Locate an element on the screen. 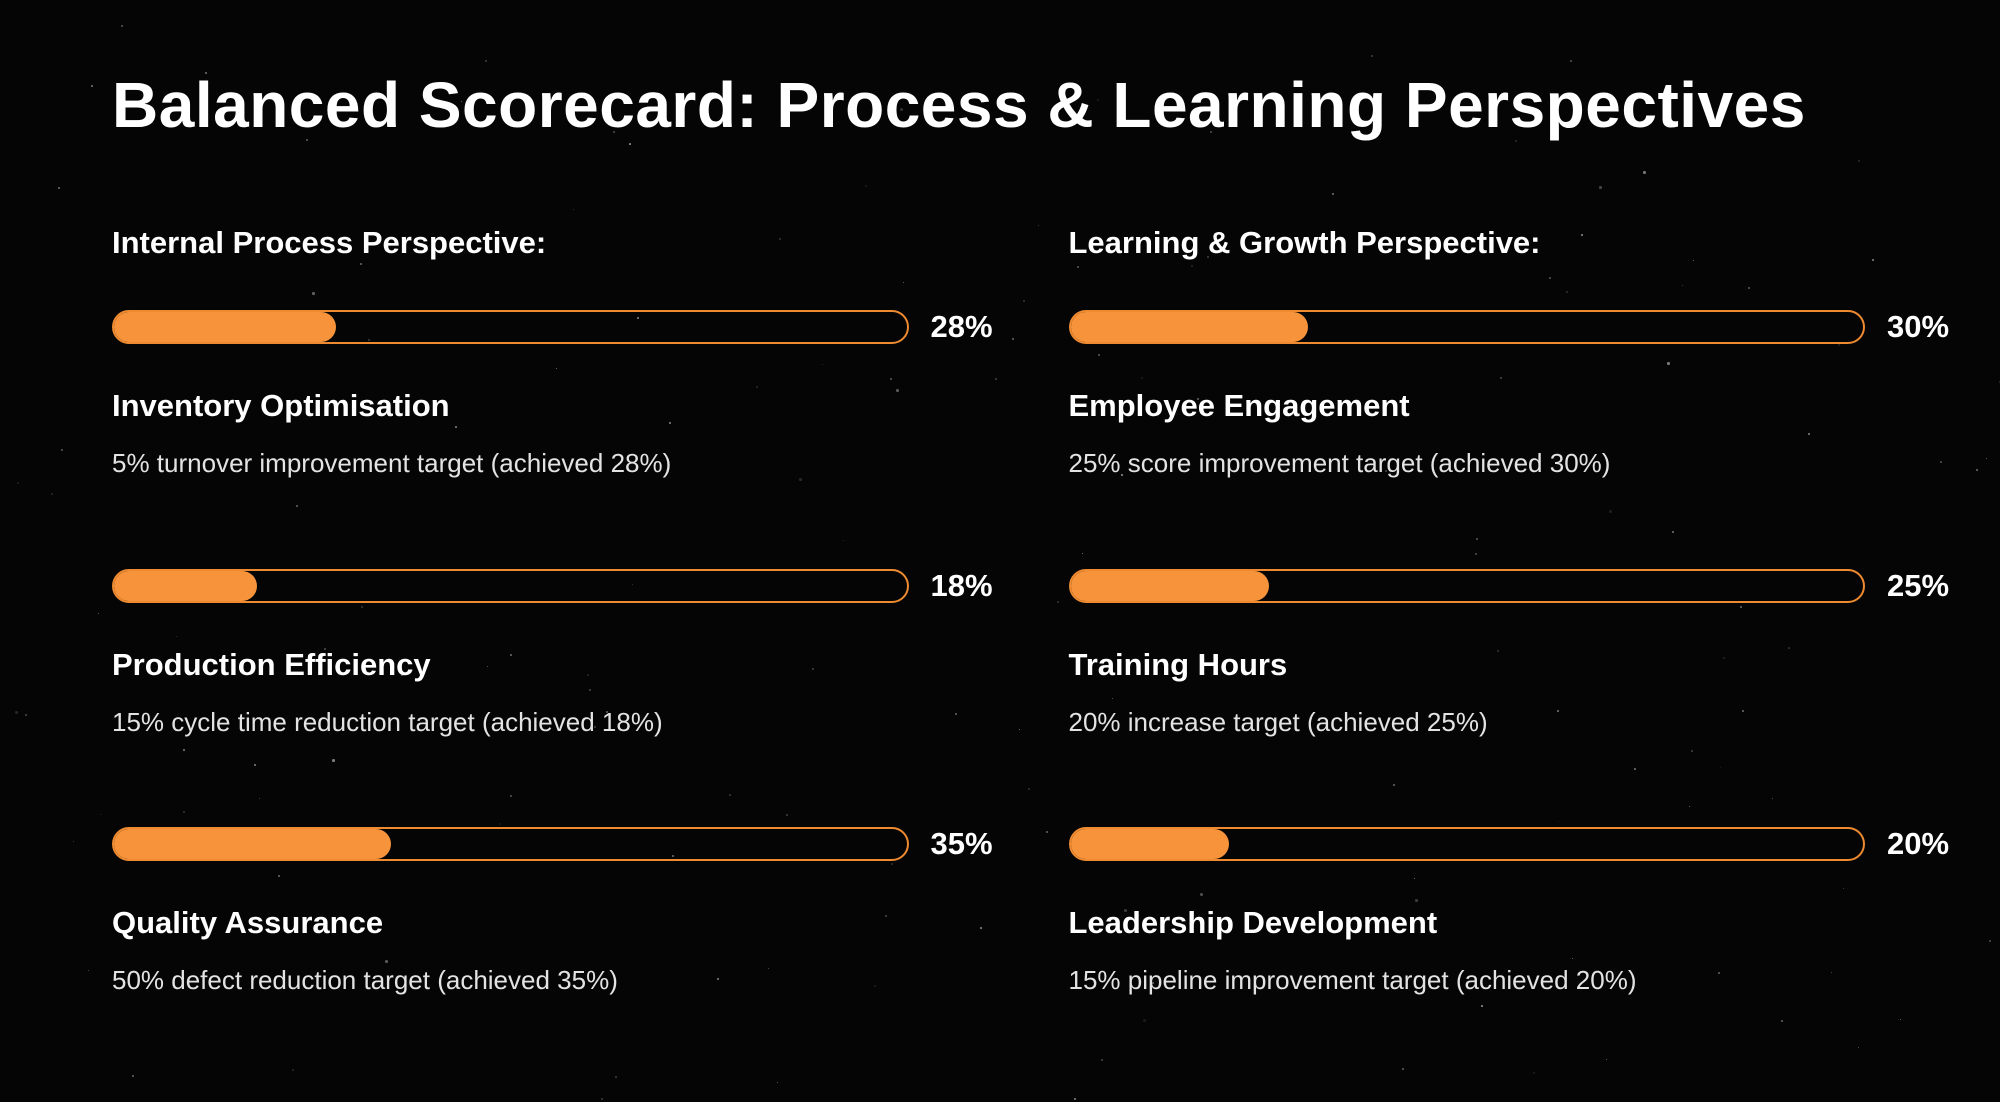 The height and width of the screenshot is (1102, 2000). section-header-internal-process: Internal Process Perspective: is located at coordinates (329, 243).